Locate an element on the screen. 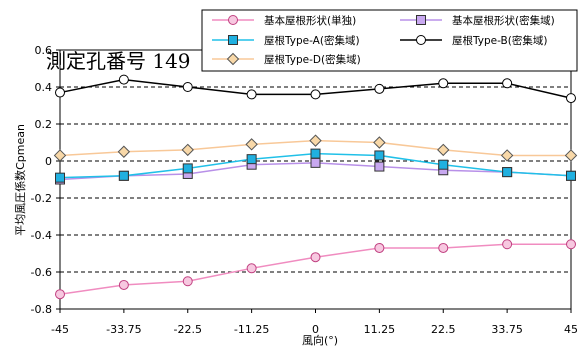  x-tick-label: -22.5 is located at coordinates (188, 329).